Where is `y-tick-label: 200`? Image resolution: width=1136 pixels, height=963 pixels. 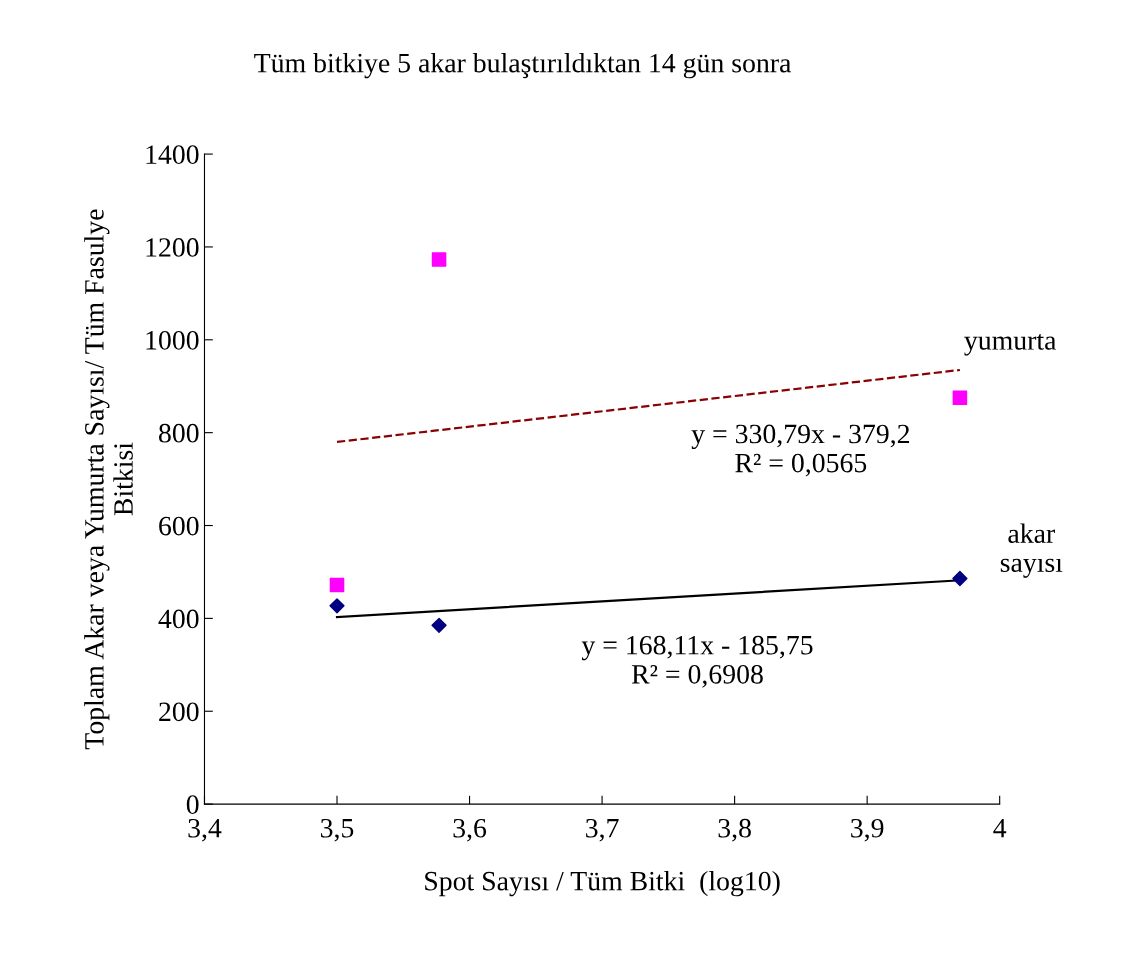
y-tick-label: 200 is located at coordinates (179, 712).